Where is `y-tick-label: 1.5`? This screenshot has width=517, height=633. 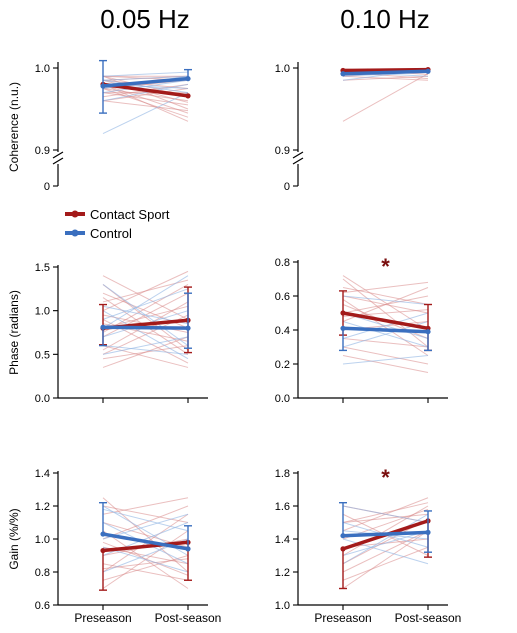
y-tick-label: 1.5 is located at coordinates (42, 268).